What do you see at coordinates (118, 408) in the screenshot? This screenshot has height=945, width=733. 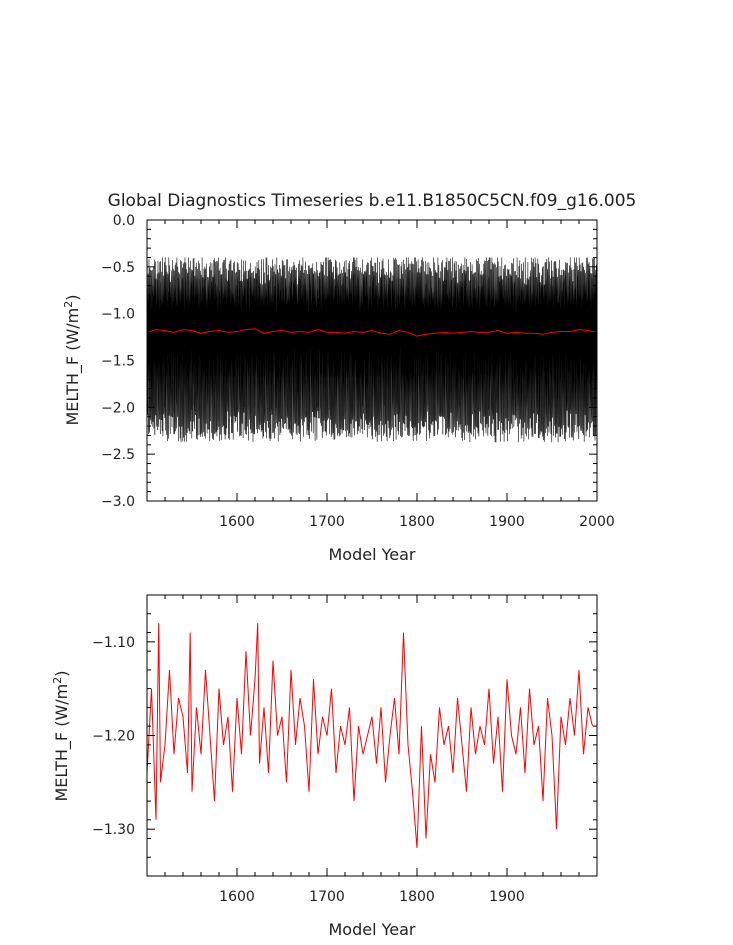 I see `y-tick-label: −2.0` at bounding box center [118, 408].